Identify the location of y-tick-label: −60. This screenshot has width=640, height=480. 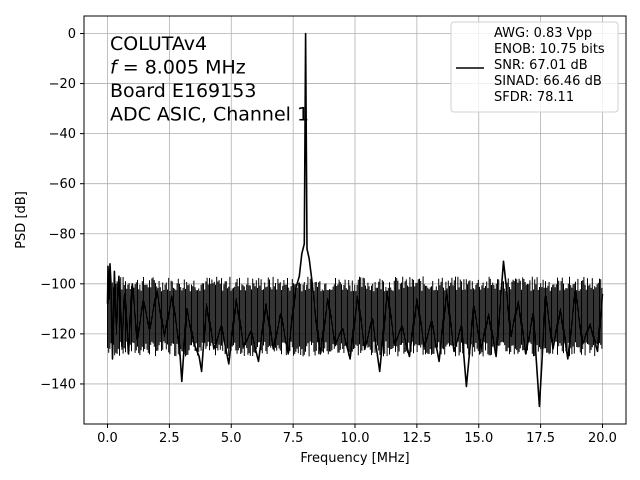
(62, 184).